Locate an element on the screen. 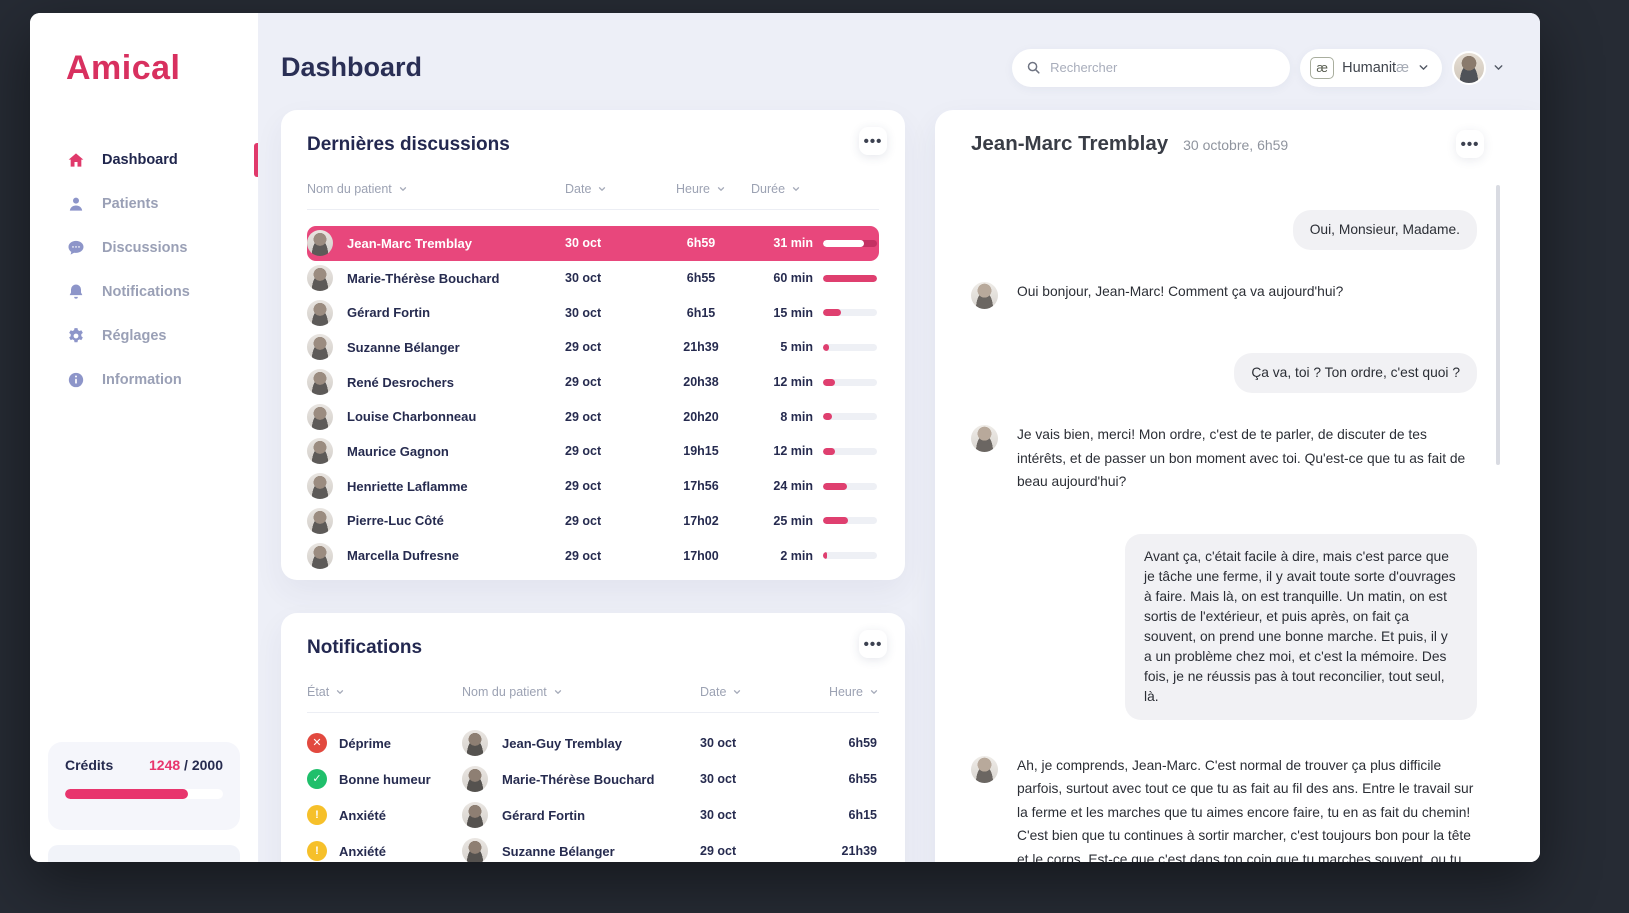  language-badge-icon: æ is located at coordinates (1322, 67).